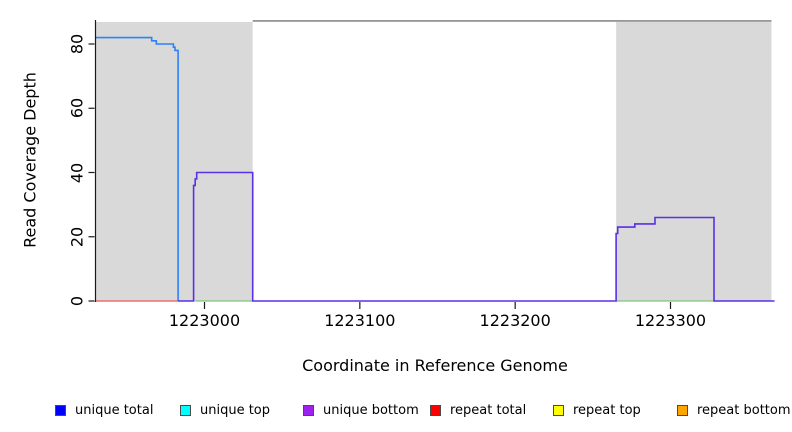 The height and width of the screenshot is (432, 792). I want to click on y-tick-label: 20, so click(77, 236).